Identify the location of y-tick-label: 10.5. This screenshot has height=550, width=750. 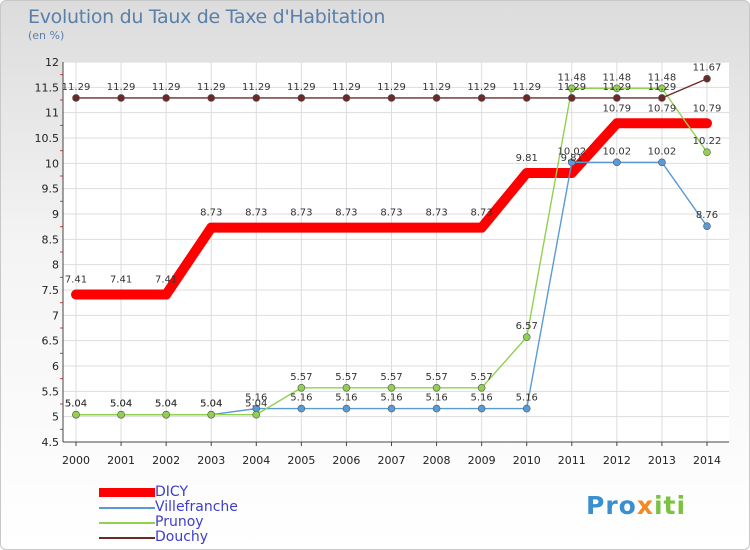
(47, 138).